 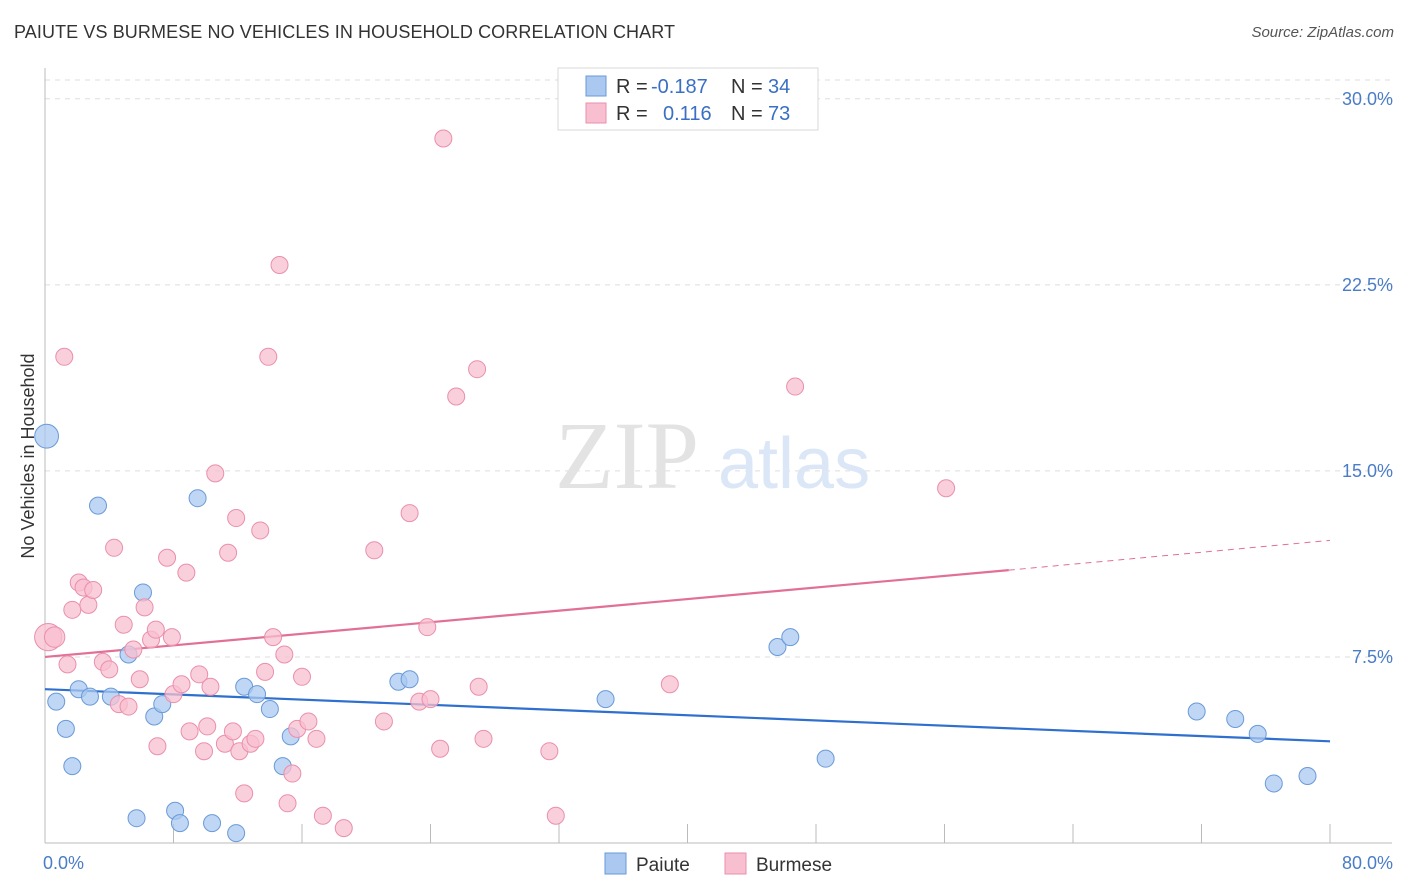 What do you see at coordinates (63, 863) in the screenshot?
I see `x-tick-label-min: 0.0%` at bounding box center [63, 863].